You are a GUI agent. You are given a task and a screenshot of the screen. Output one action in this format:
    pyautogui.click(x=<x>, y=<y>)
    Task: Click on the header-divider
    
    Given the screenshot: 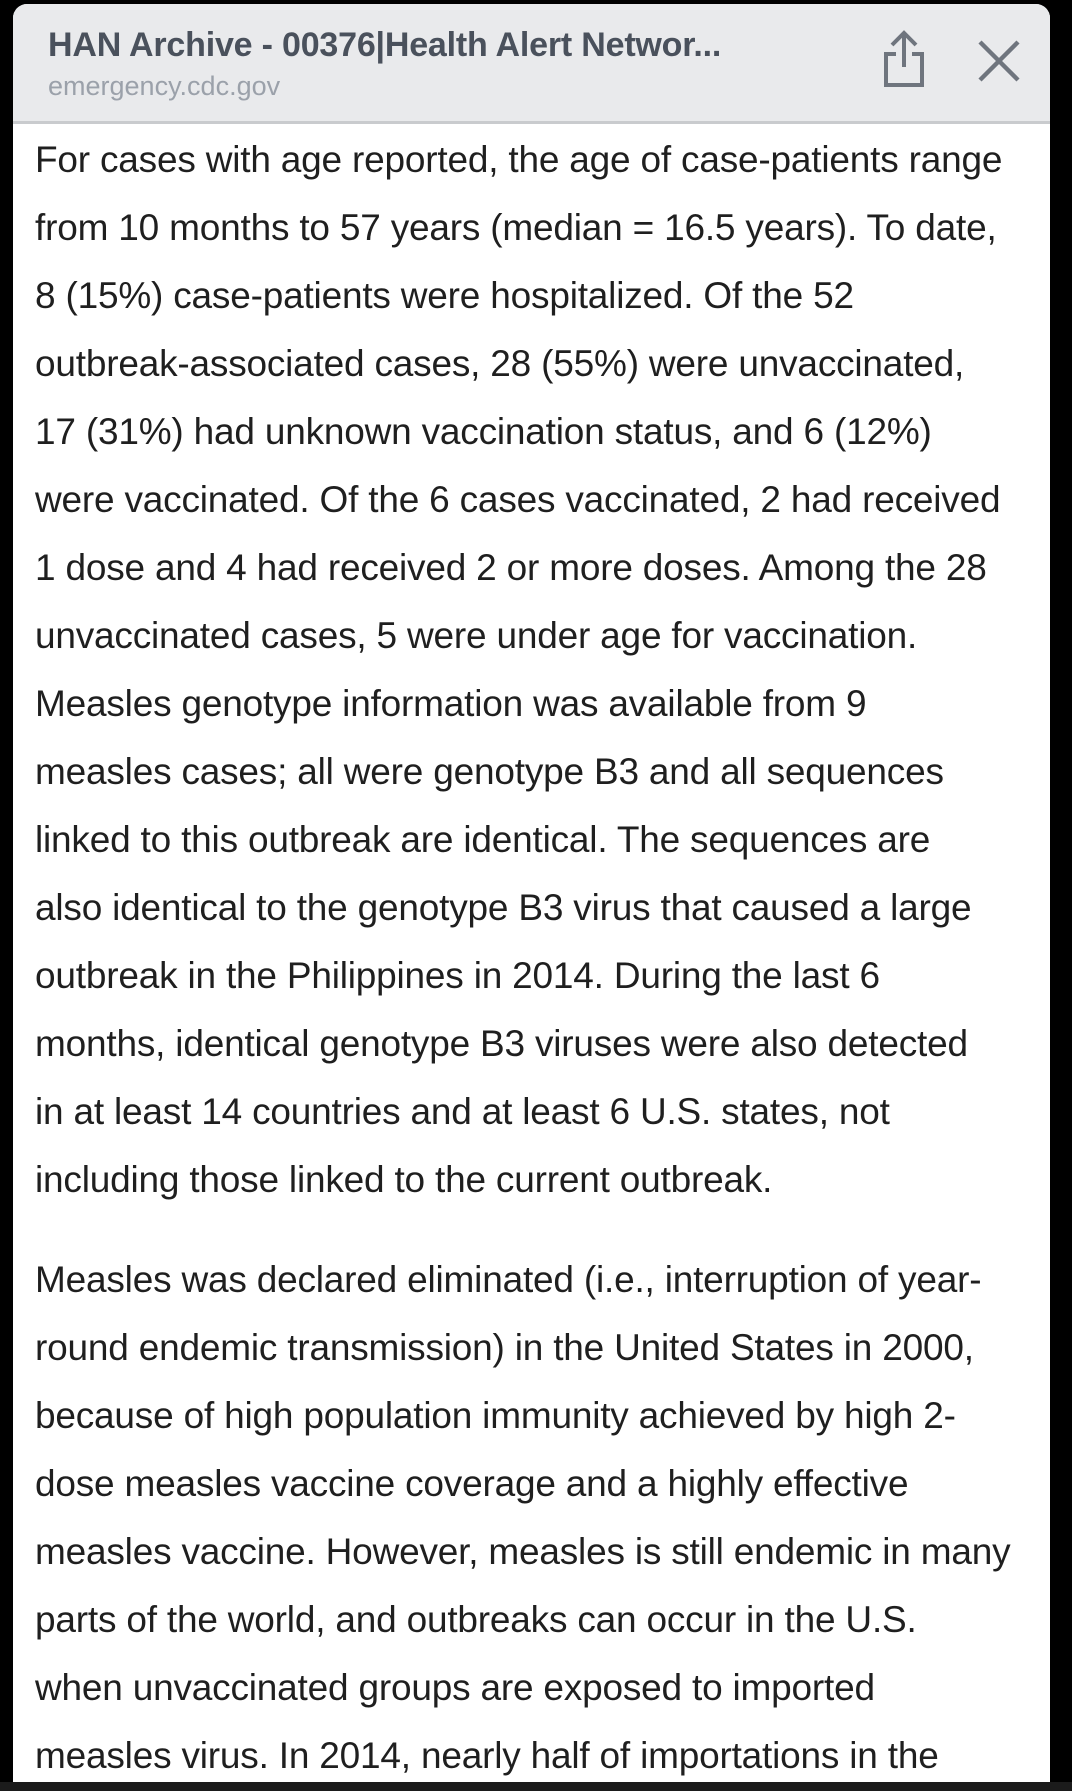 What is the action you would take?
    pyautogui.click(x=531, y=122)
    